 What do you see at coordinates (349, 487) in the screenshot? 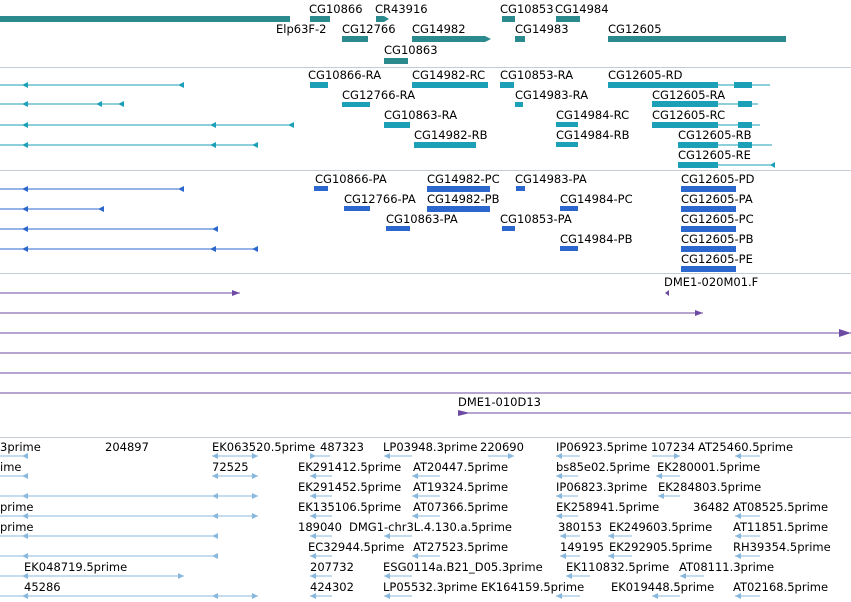
I see `est-label: EK291452.5prime` at bounding box center [349, 487].